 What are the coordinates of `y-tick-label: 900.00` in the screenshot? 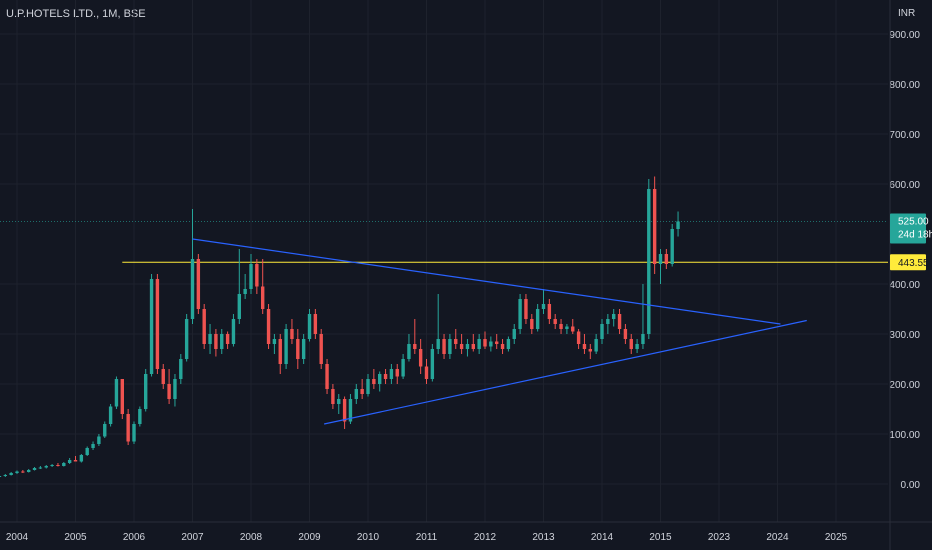 It's located at (904, 35).